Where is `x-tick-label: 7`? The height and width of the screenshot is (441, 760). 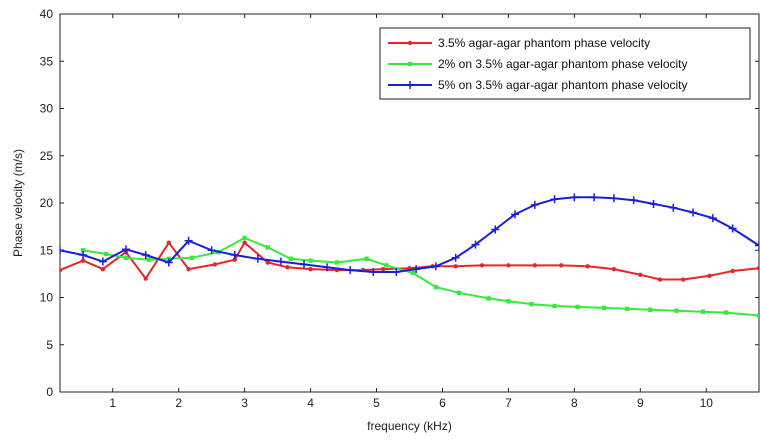
x-tick-label: 7 is located at coordinates (508, 403).